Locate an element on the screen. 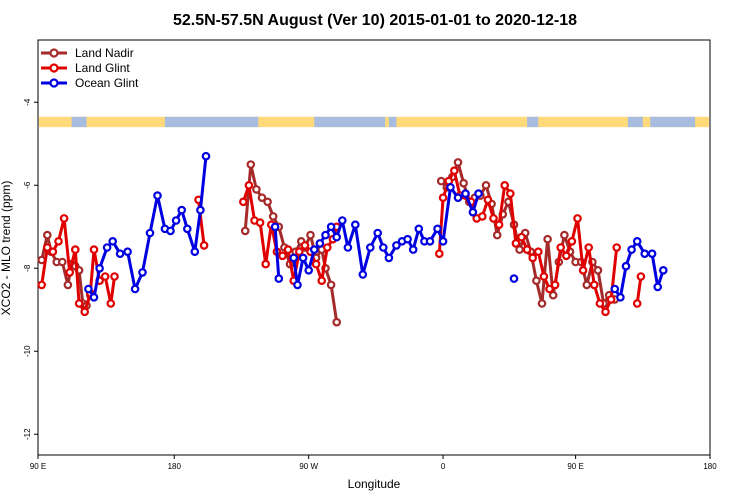  x-tick-label: 90 E is located at coordinates (575, 466).